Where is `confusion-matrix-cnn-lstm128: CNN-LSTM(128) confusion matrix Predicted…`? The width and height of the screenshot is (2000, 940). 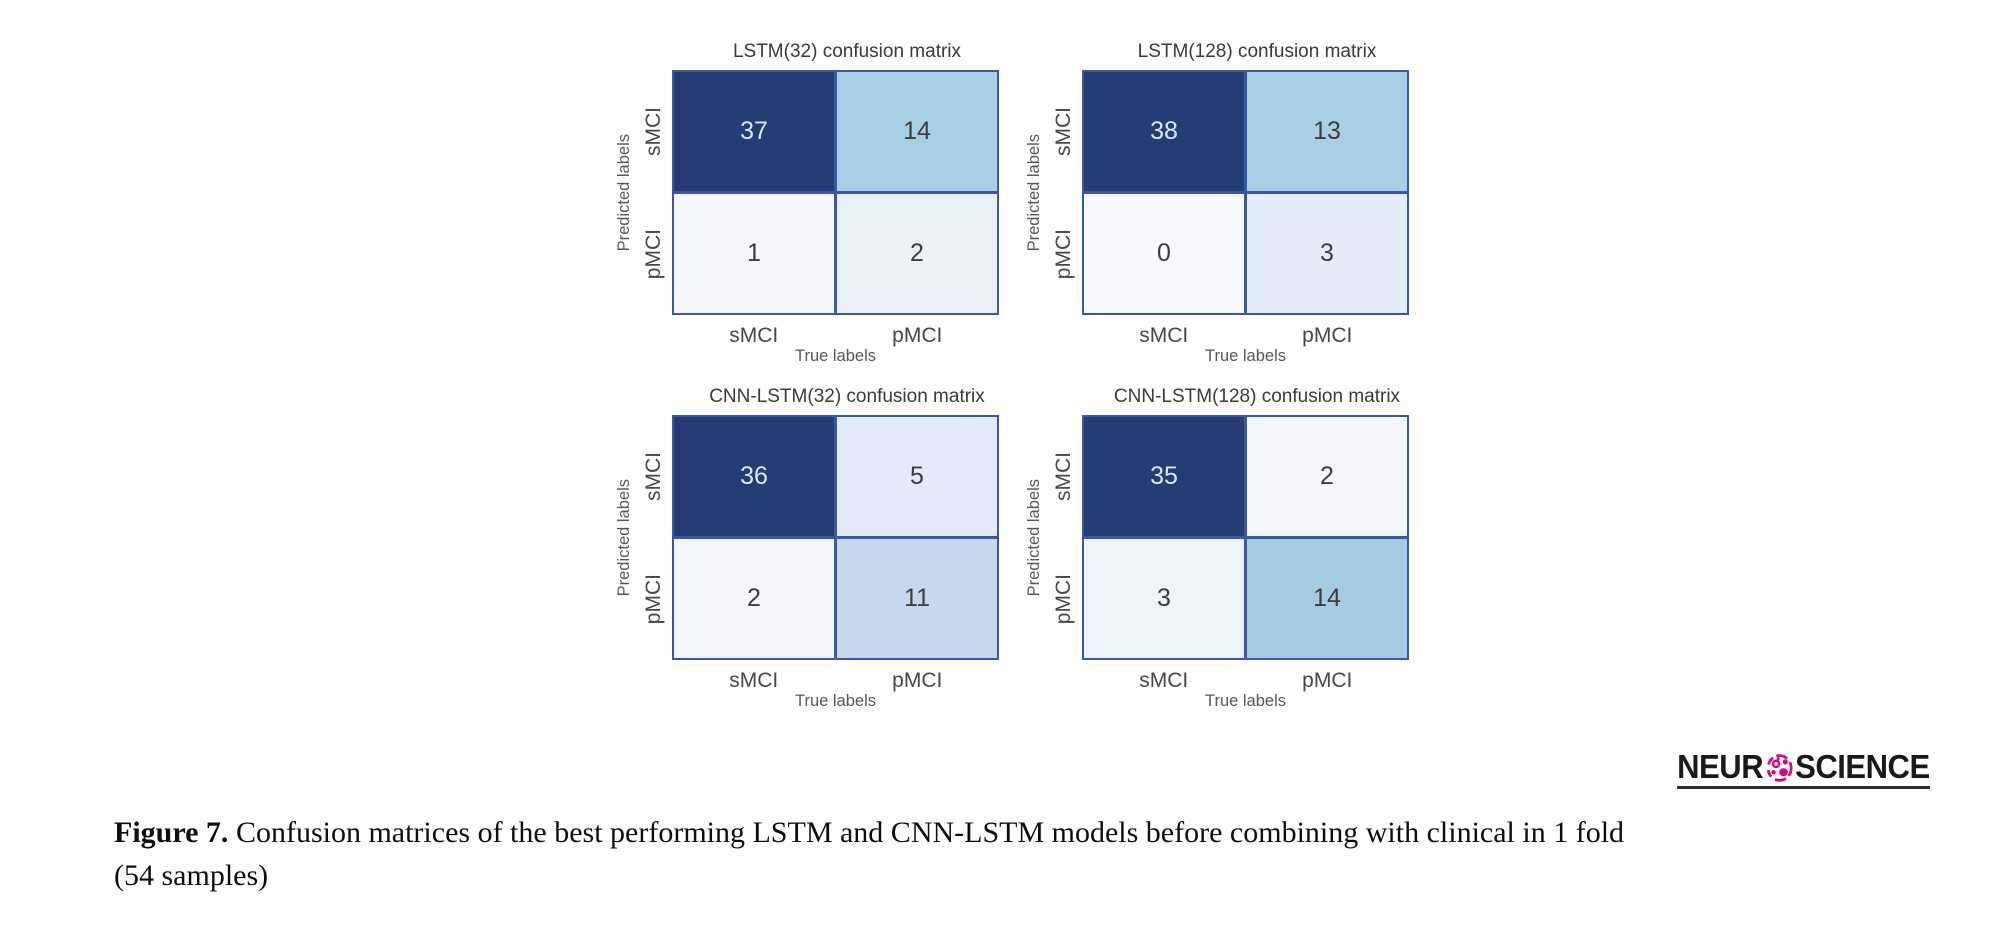 confusion-matrix-cnn-lstm128: CNN-LSTM(128) confusion matrix Predicted… is located at coordinates (1227, 547).